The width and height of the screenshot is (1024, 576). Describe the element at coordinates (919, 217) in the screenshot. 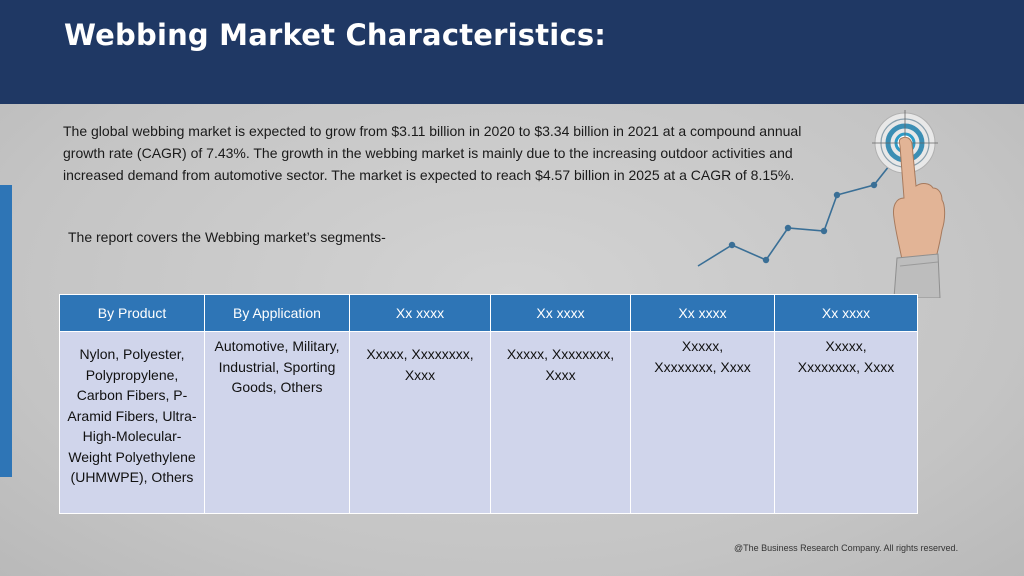

I see `pointing-hand-icon` at that location.